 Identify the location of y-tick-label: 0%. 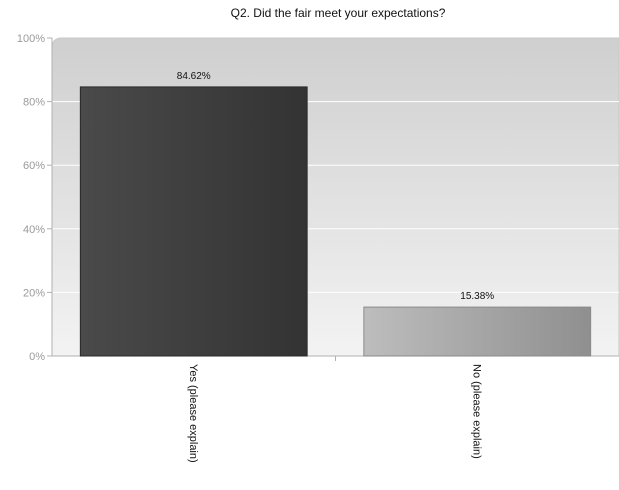
(37, 357).